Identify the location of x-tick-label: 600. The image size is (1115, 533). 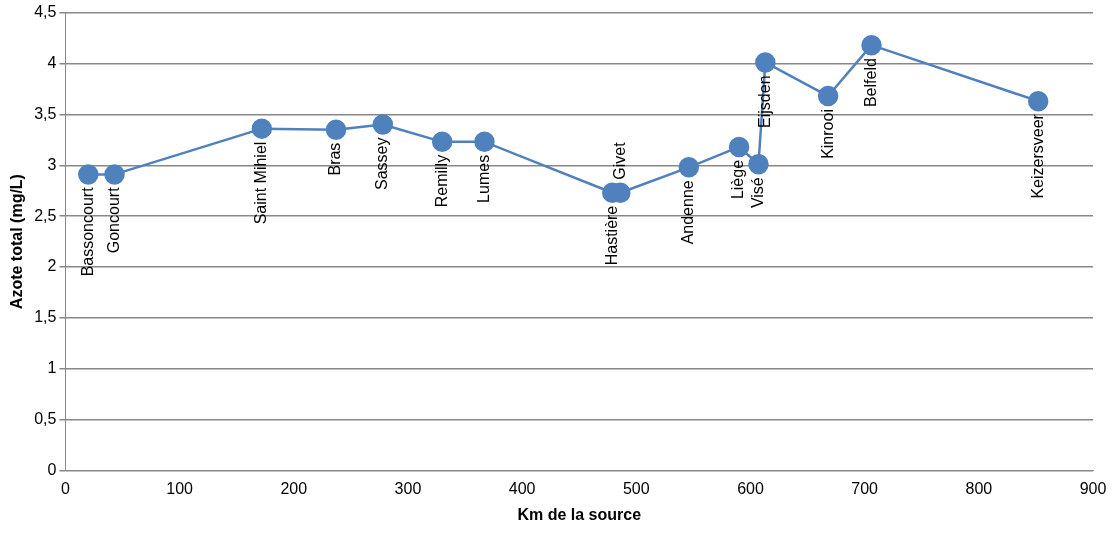
(750, 488).